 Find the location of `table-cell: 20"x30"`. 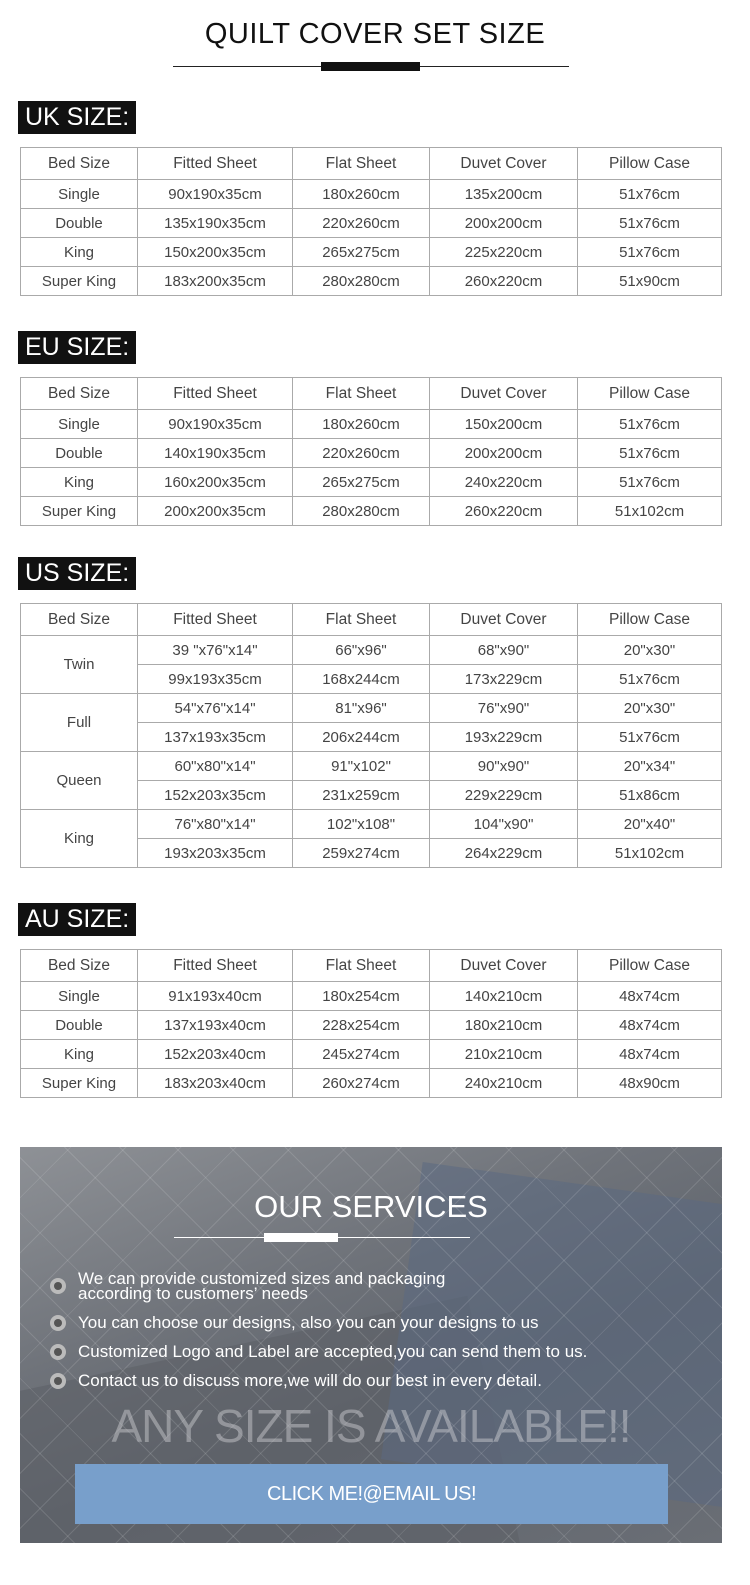

table-cell: 20"x30" is located at coordinates (649, 650).